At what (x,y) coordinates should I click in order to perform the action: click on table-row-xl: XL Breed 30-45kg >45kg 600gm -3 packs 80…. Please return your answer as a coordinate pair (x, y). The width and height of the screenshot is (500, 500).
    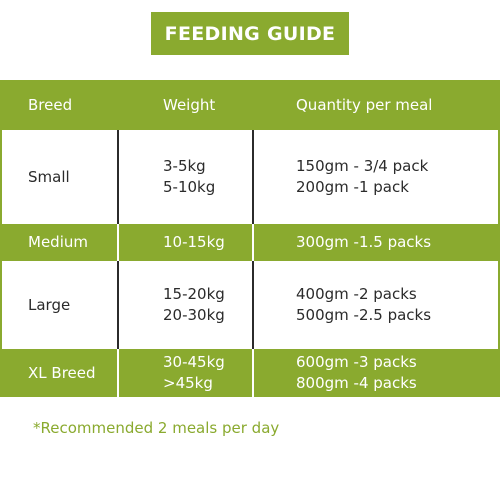
    Looking at the image, I should click on (250, 373).